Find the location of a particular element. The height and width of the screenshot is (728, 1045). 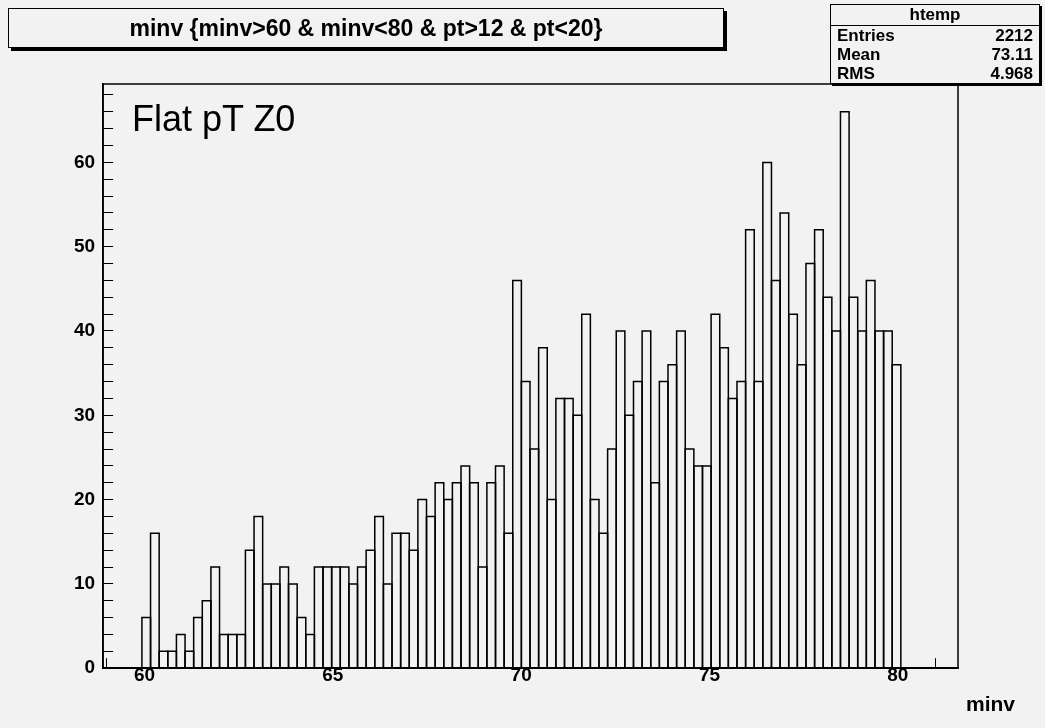

text: RMS 4.968 is located at coordinates (935, 73).